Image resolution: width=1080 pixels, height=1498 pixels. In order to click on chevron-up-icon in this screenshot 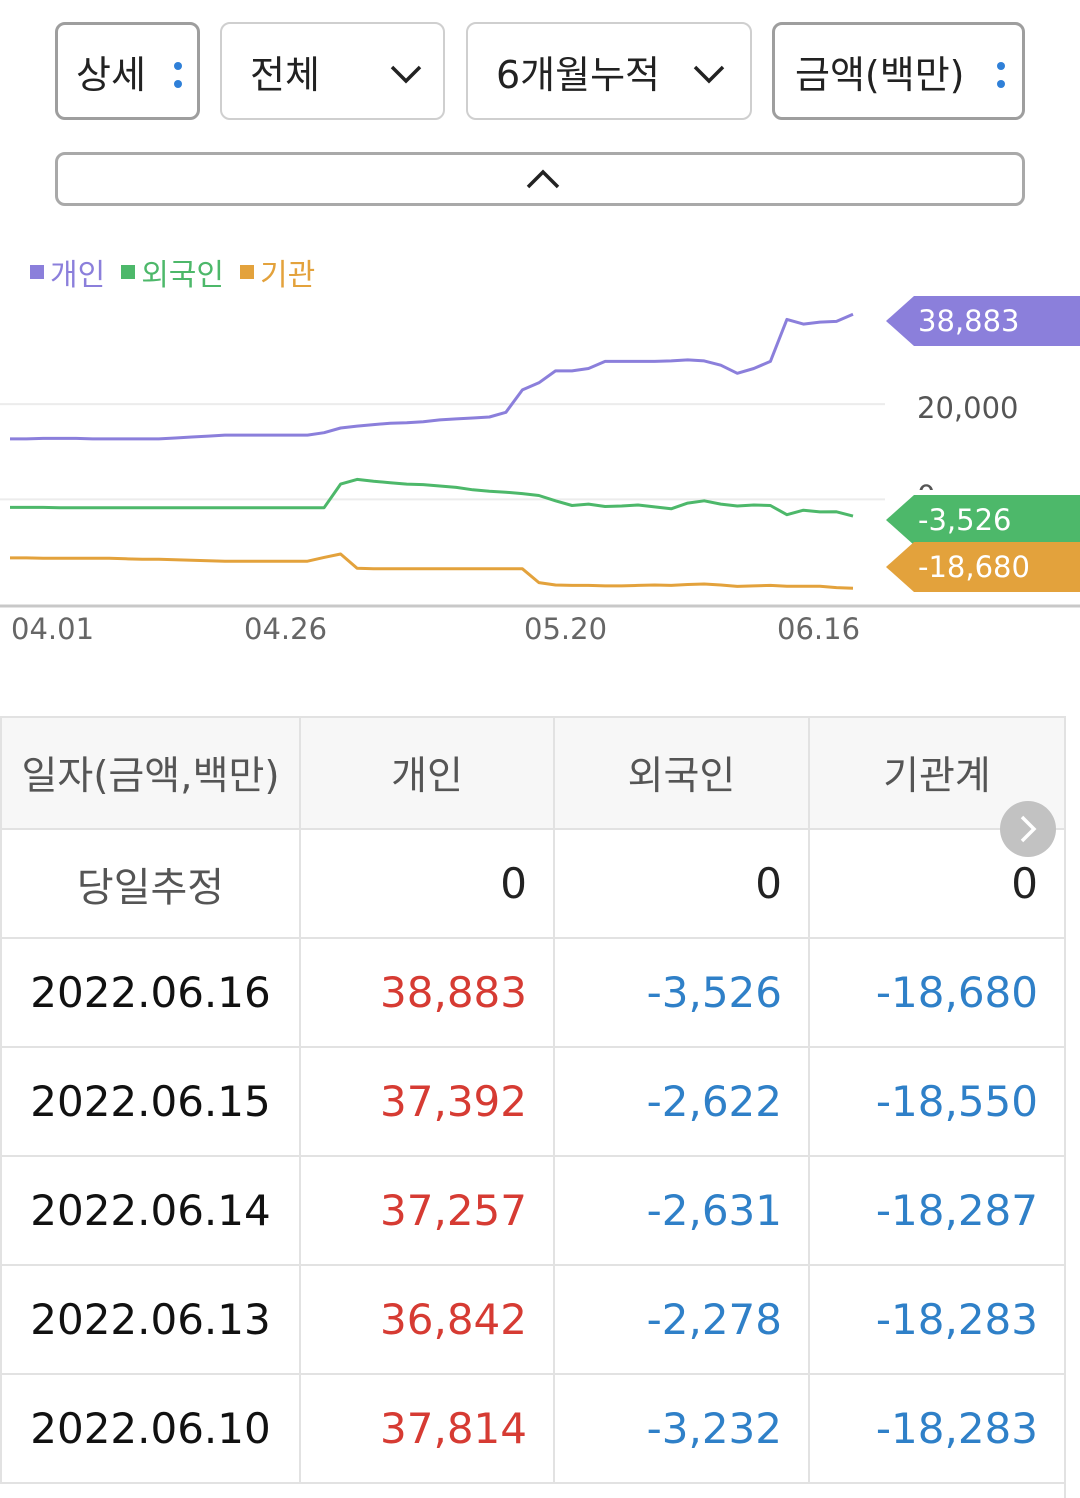, I will do `click(543, 179)`.